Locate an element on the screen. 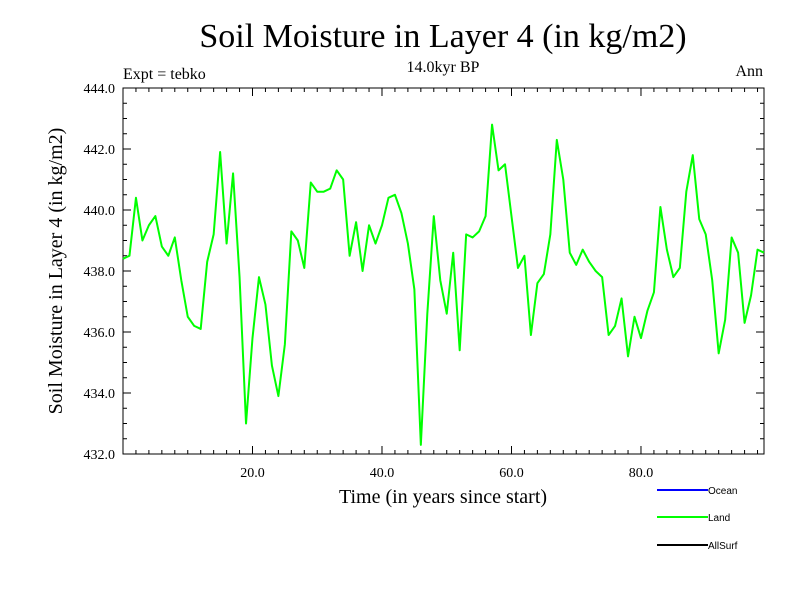  chart-subtitle: 14.0kyr BP is located at coordinates (443, 67).